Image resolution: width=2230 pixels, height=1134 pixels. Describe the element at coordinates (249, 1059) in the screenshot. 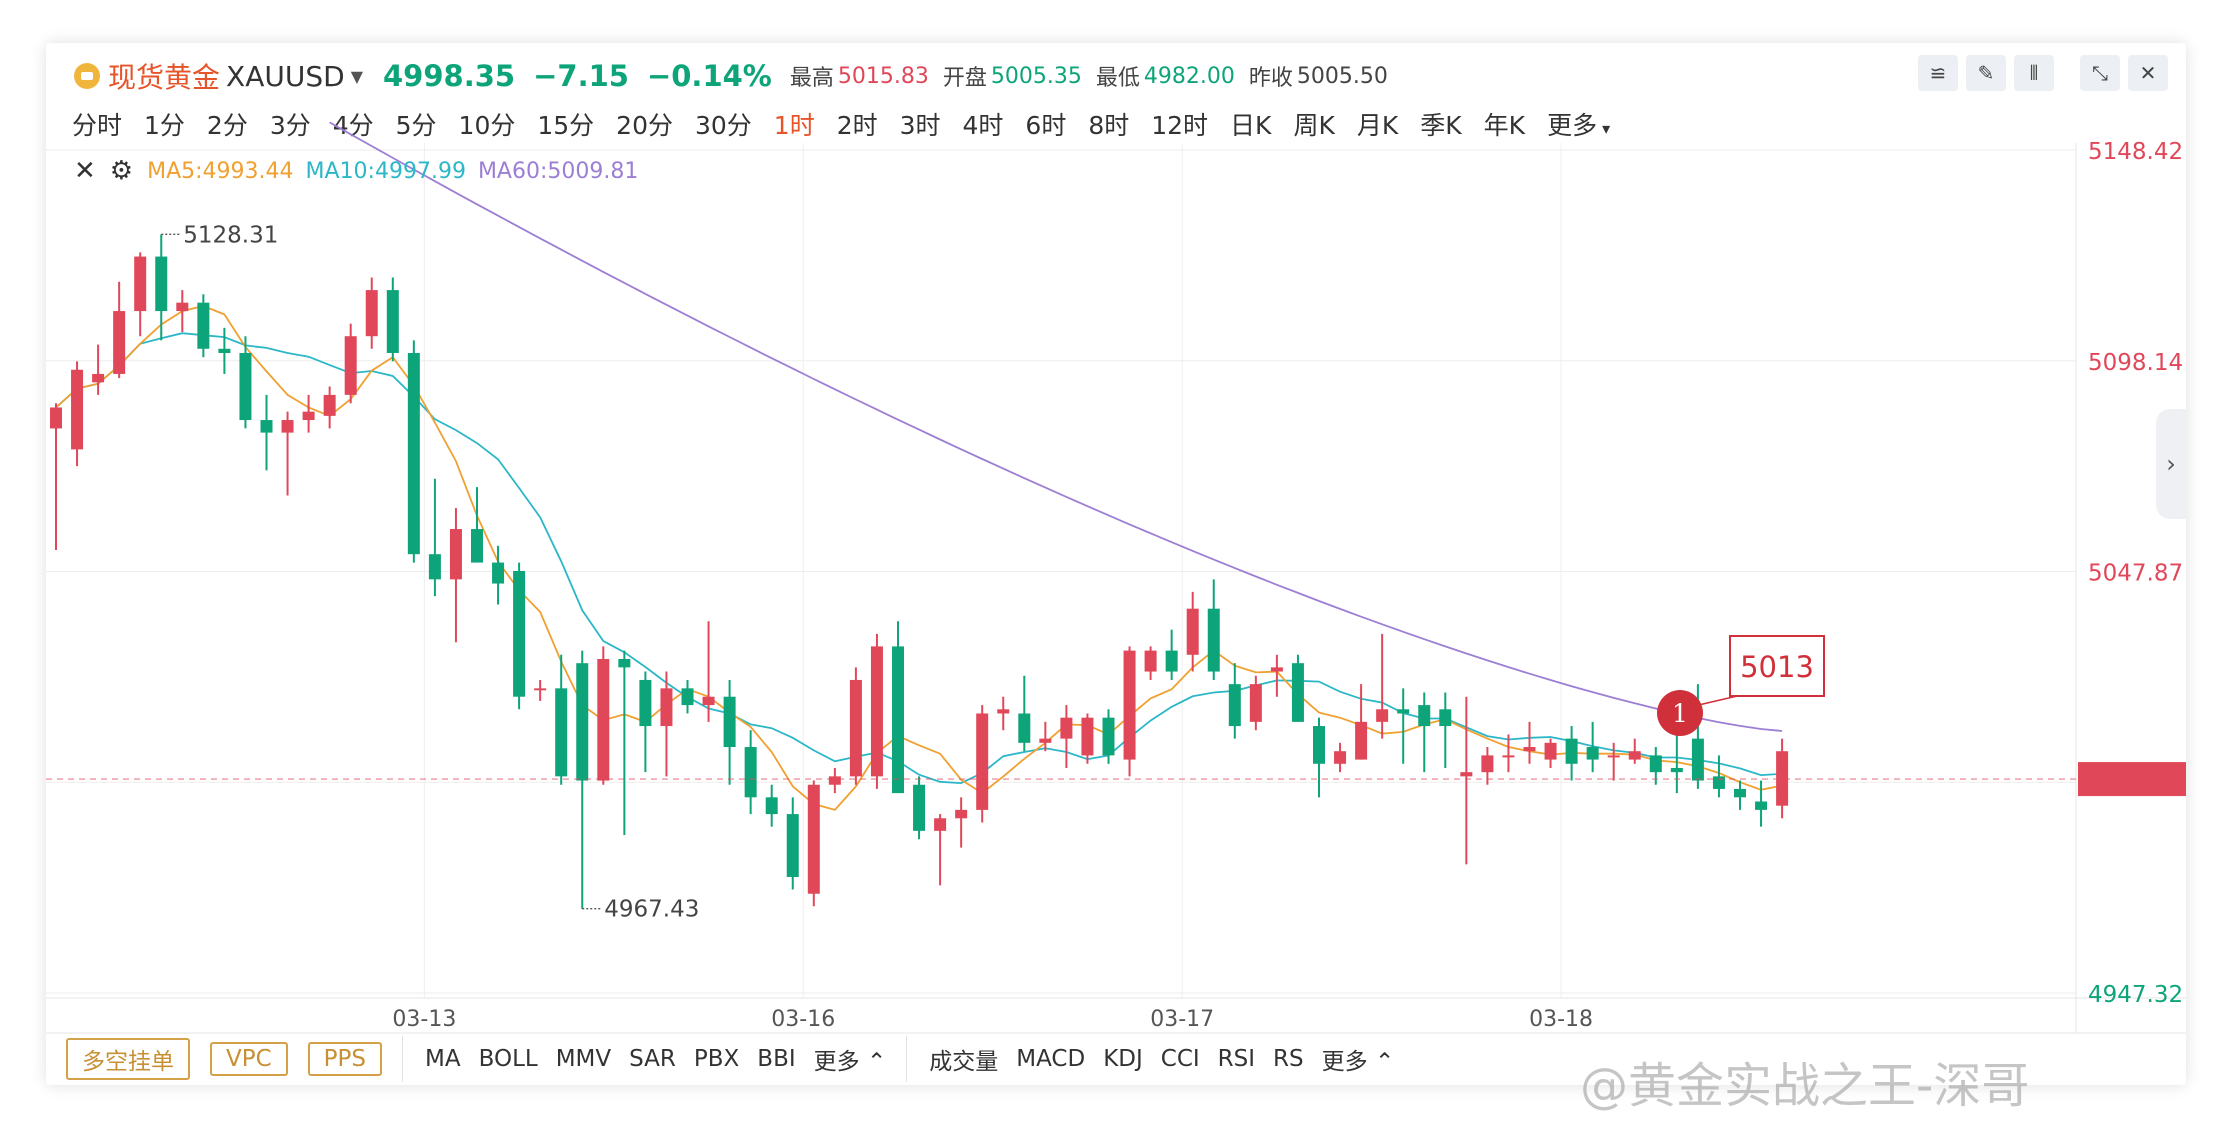

I see `pill-button: VPC` at that location.